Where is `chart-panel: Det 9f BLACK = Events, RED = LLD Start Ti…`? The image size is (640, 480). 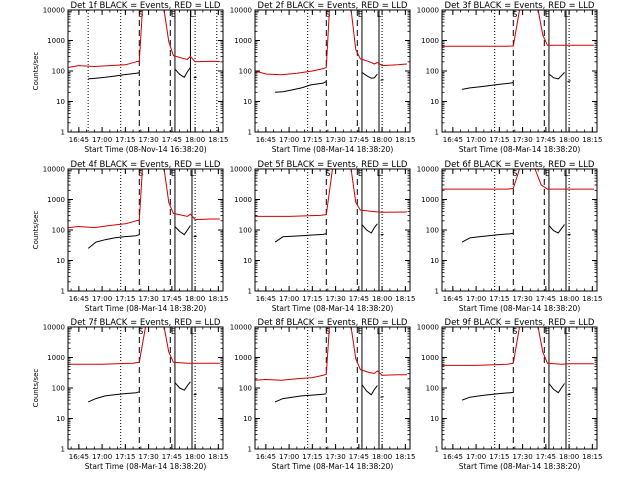 chart-panel: Det 9f BLACK = Events, RED = LLD Start Ti… is located at coordinates (510, 394).